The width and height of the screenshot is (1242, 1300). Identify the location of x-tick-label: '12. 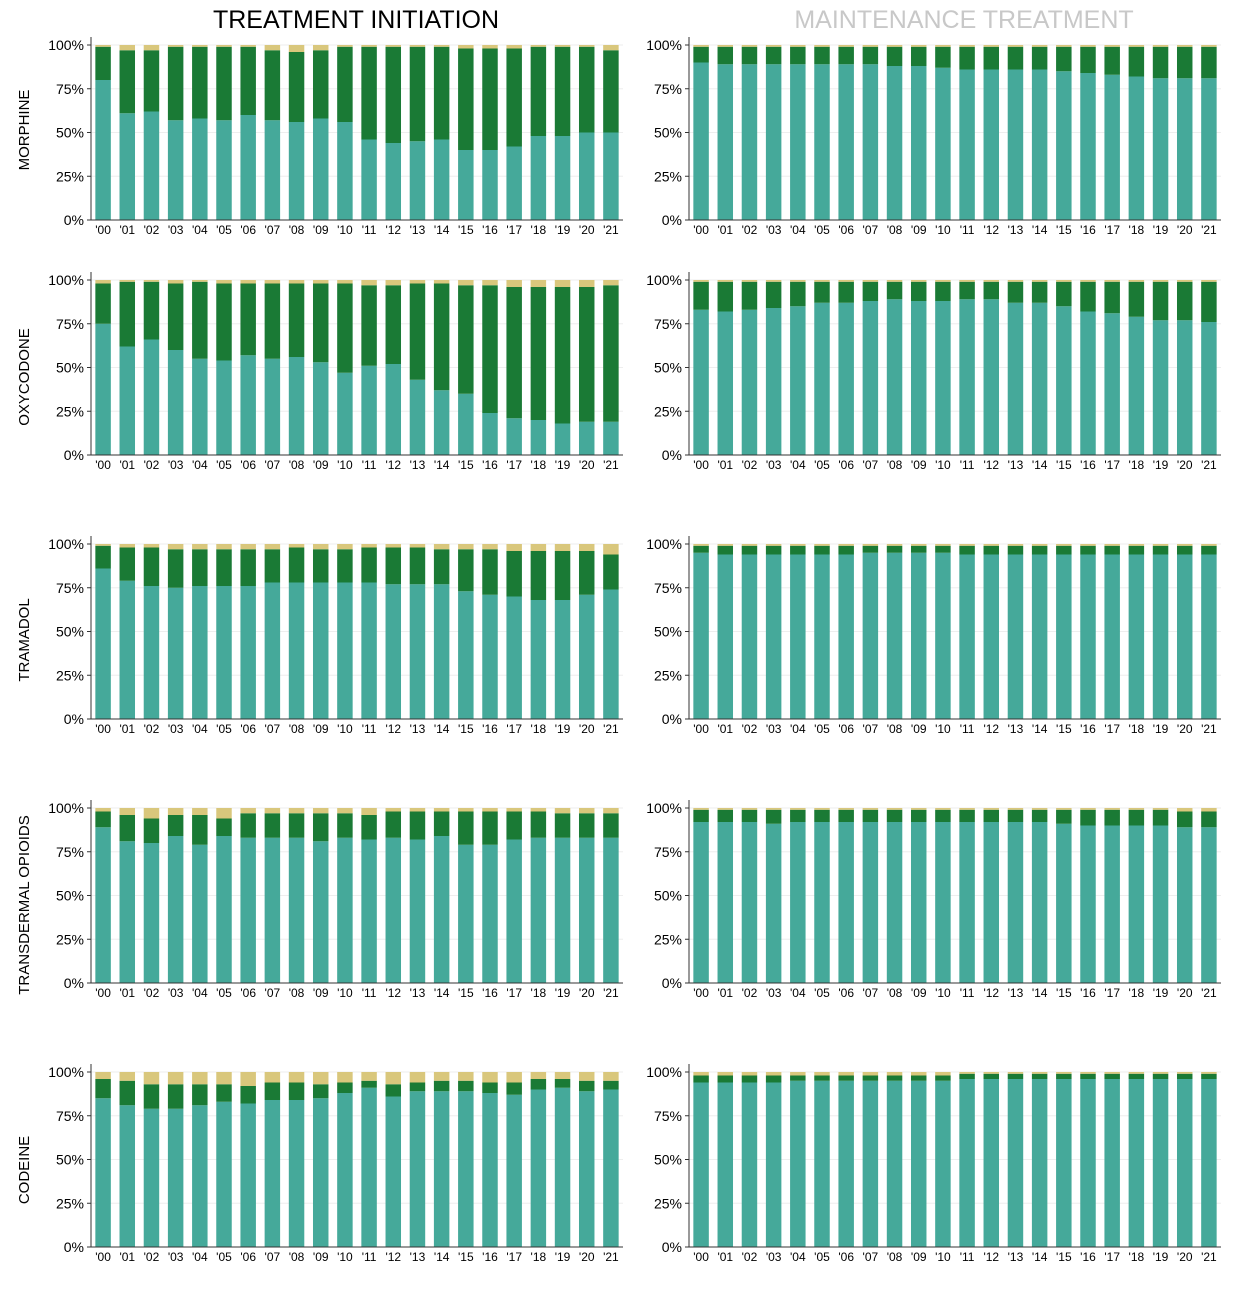
(991, 230).